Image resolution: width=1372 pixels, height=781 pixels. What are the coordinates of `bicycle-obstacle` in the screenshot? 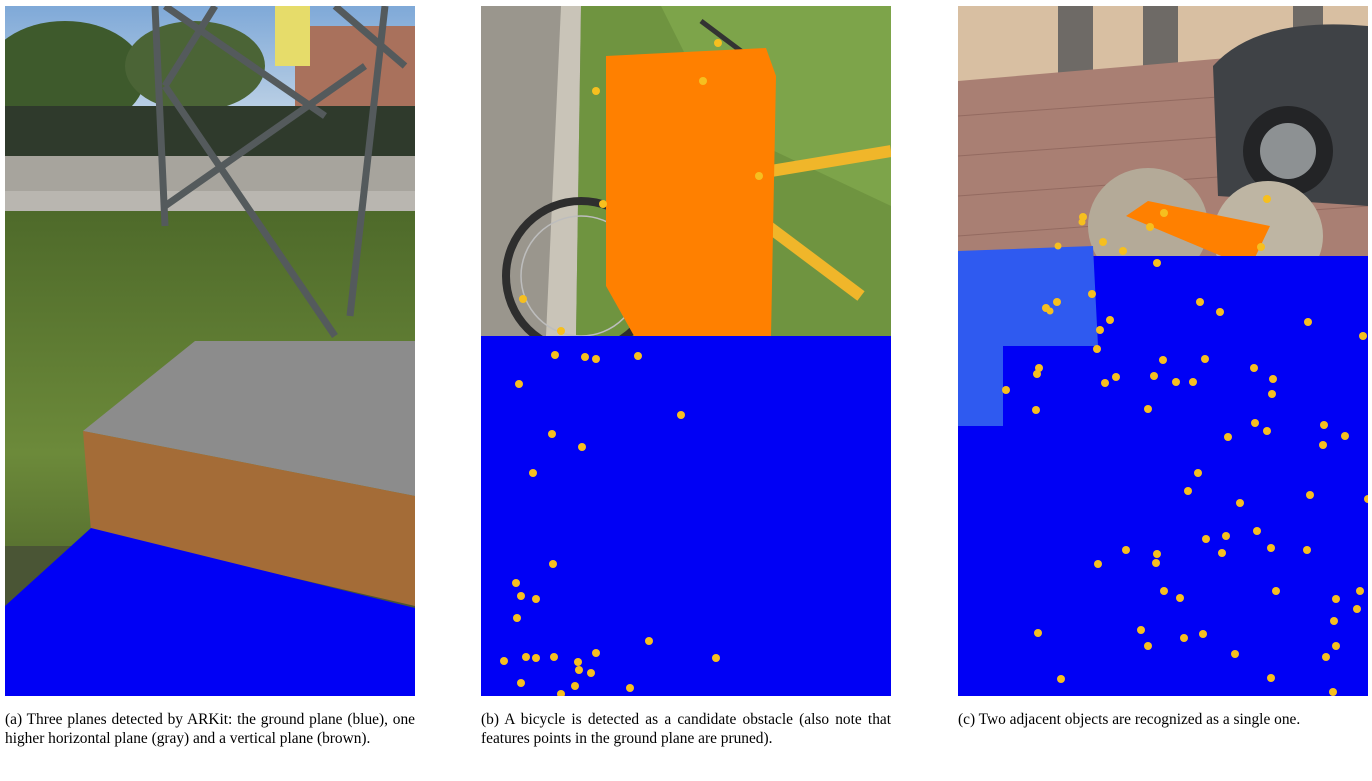 It's located at (691, 207).